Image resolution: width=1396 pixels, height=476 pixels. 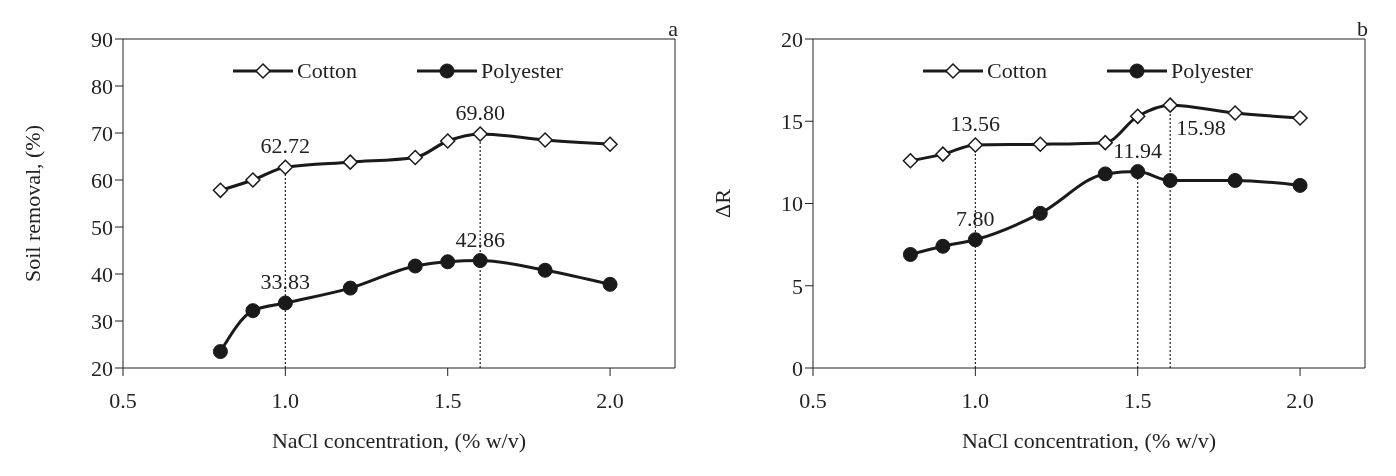 I want to click on y-tick-label: 10, so click(x=792, y=204).